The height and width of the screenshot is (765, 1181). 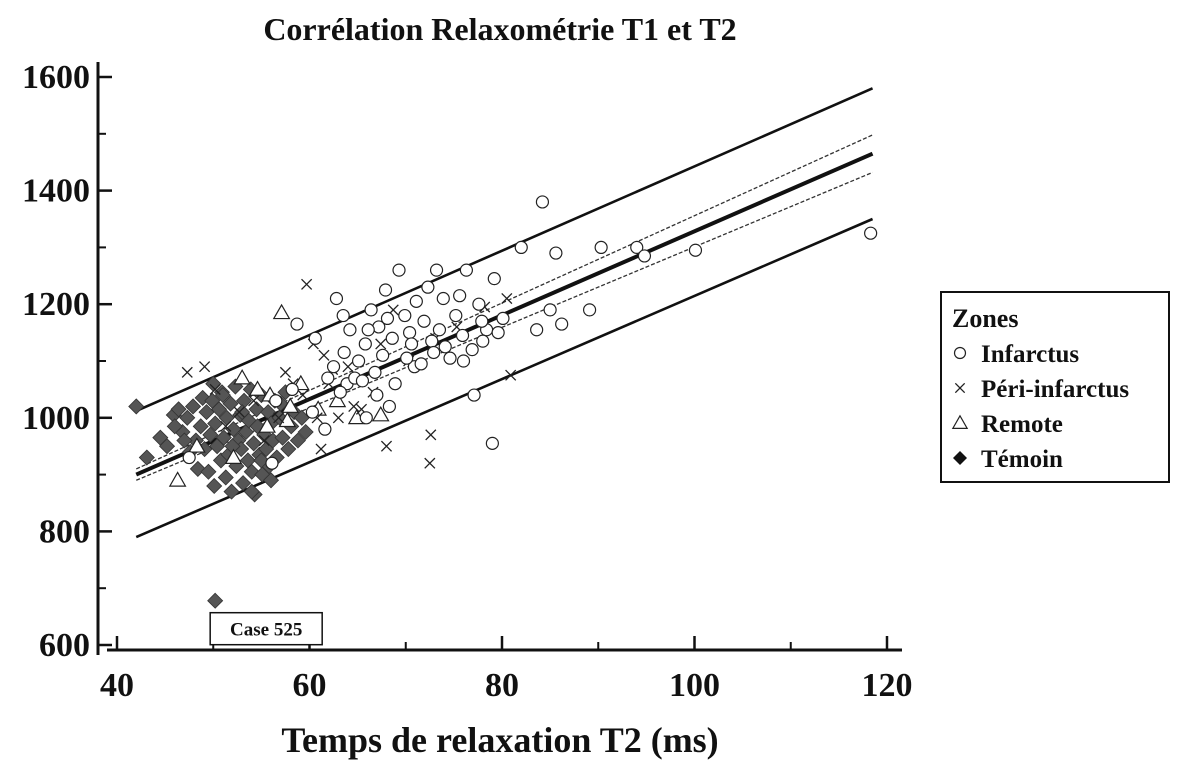 I want to click on legend-label: Infarctus, so click(x=1030, y=354).